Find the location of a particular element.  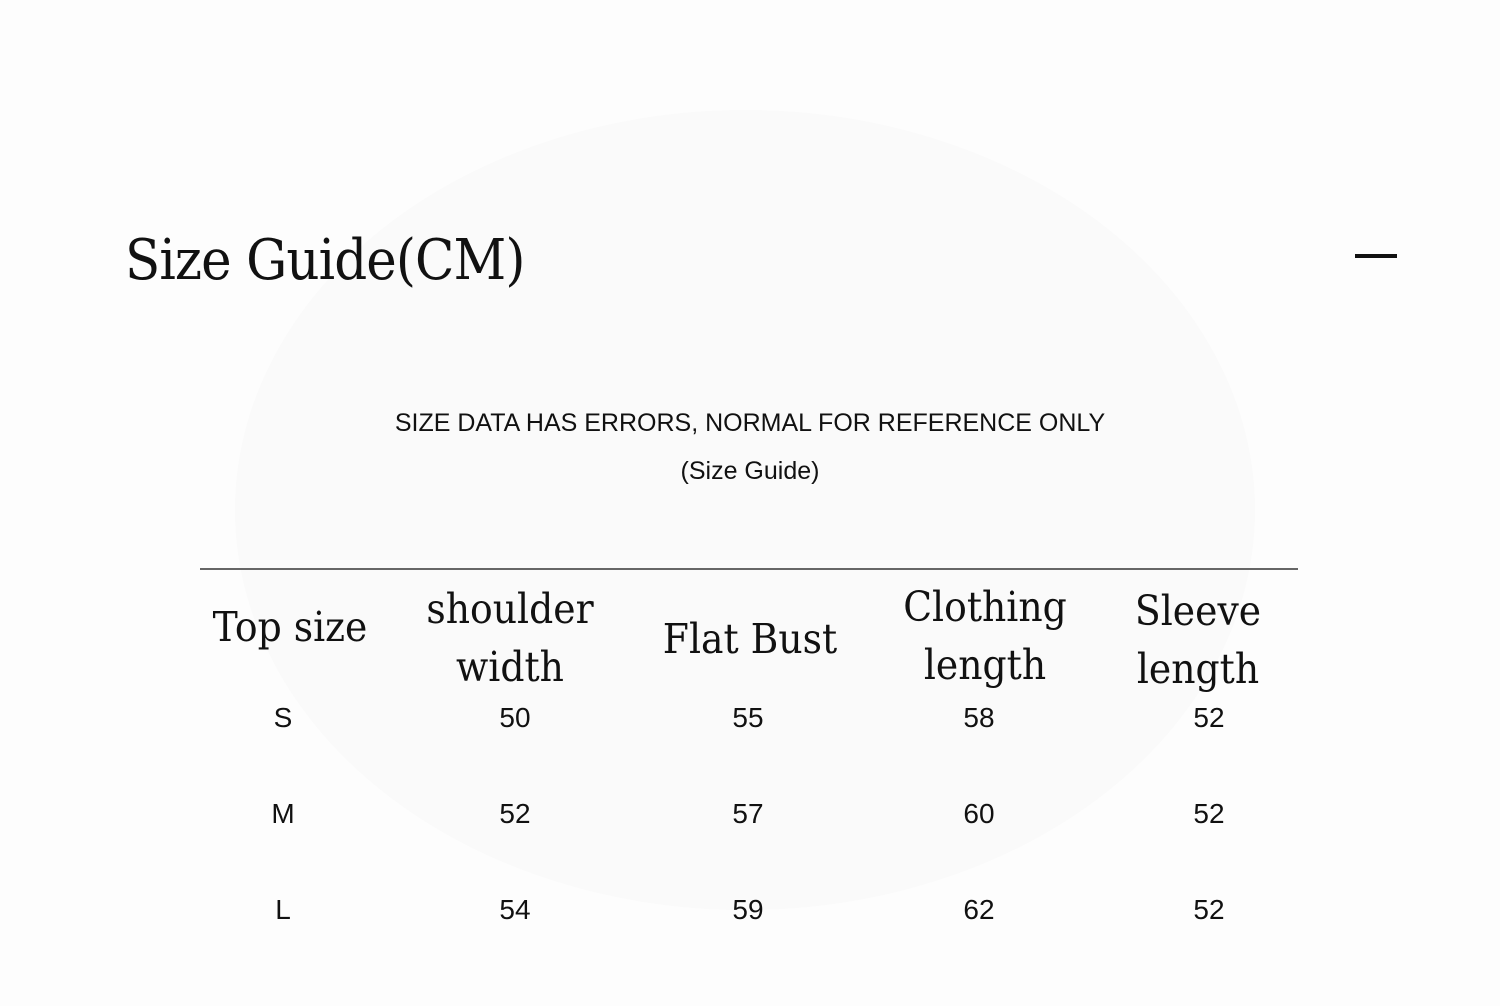

size-guide-subtitle: (Size Guide) is located at coordinates (750, 471).